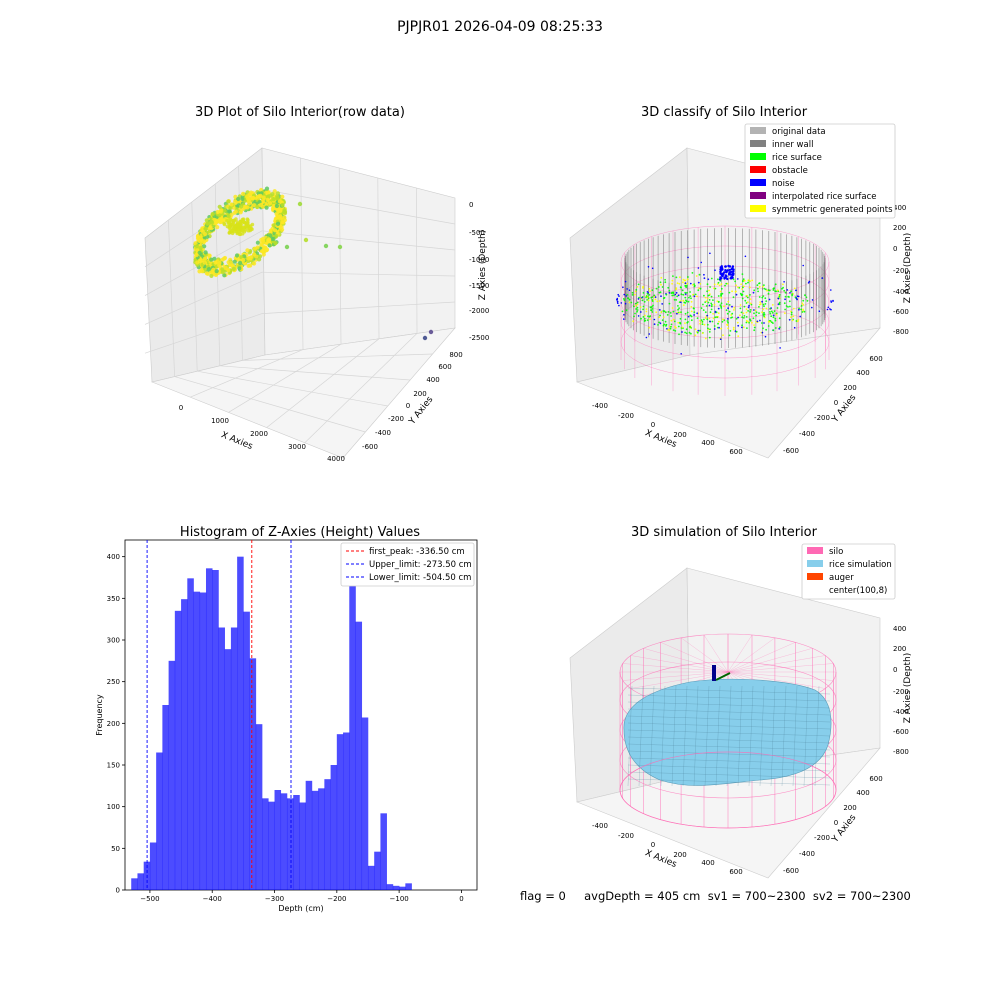 This screenshot has width=1000, height=1000. What do you see at coordinates (626, 836) in the screenshot?
I see `sim-x-tick: -200` at bounding box center [626, 836].